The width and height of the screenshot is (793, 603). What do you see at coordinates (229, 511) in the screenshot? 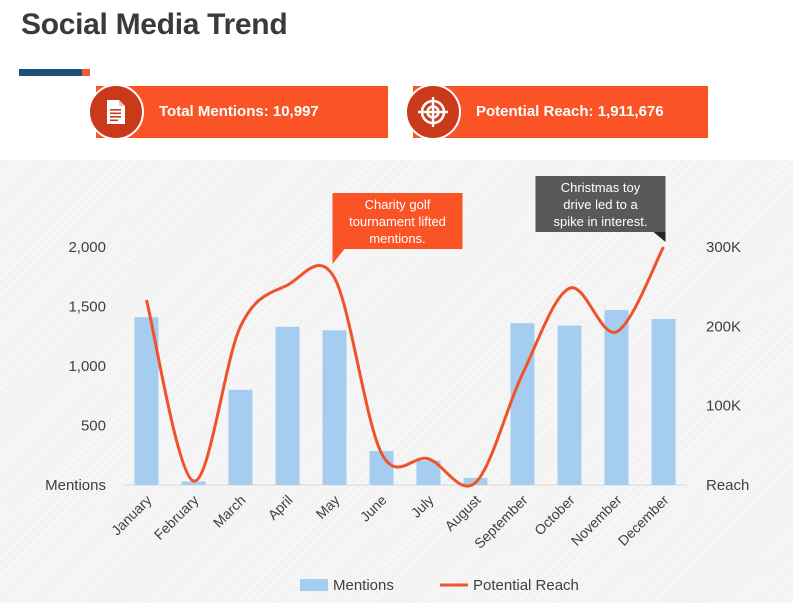
I see `x-tick-label: March` at bounding box center [229, 511].